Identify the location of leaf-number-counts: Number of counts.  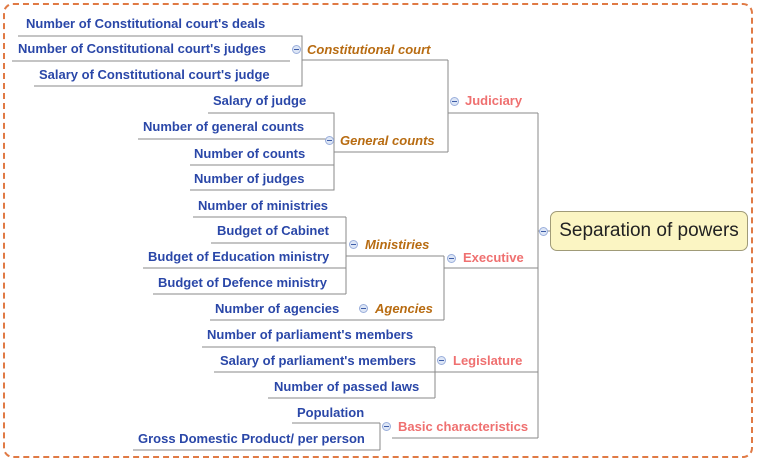
(250, 153).